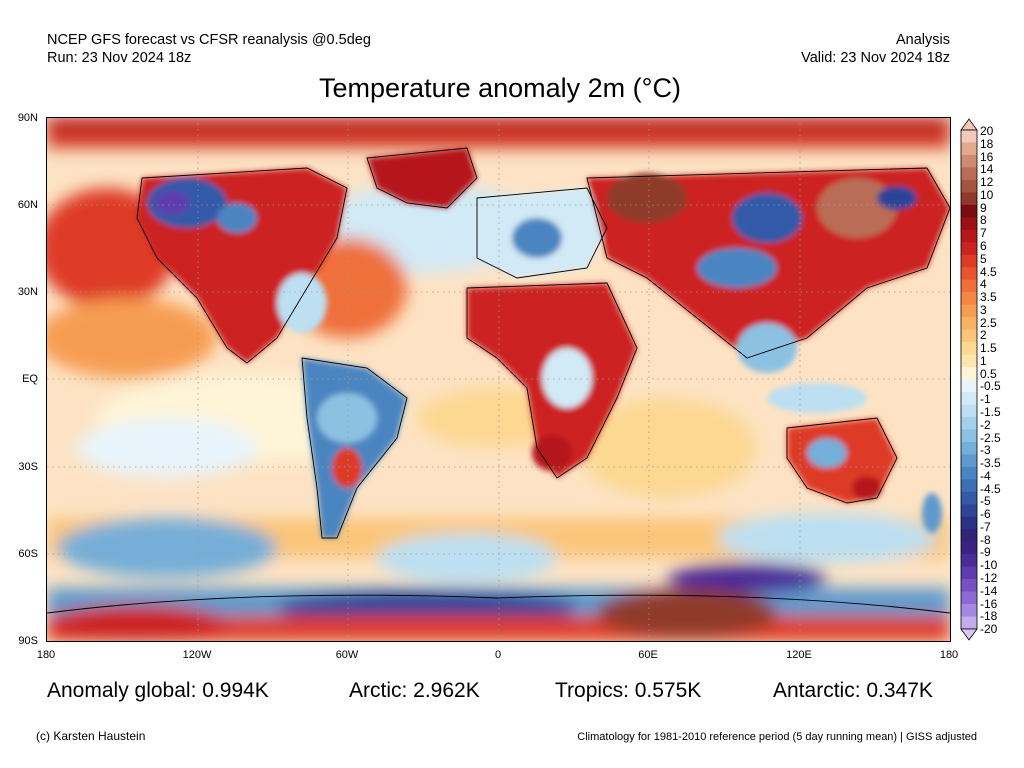  Describe the element at coordinates (987, 156) in the screenshot. I see `colorbar-label: 16` at that location.